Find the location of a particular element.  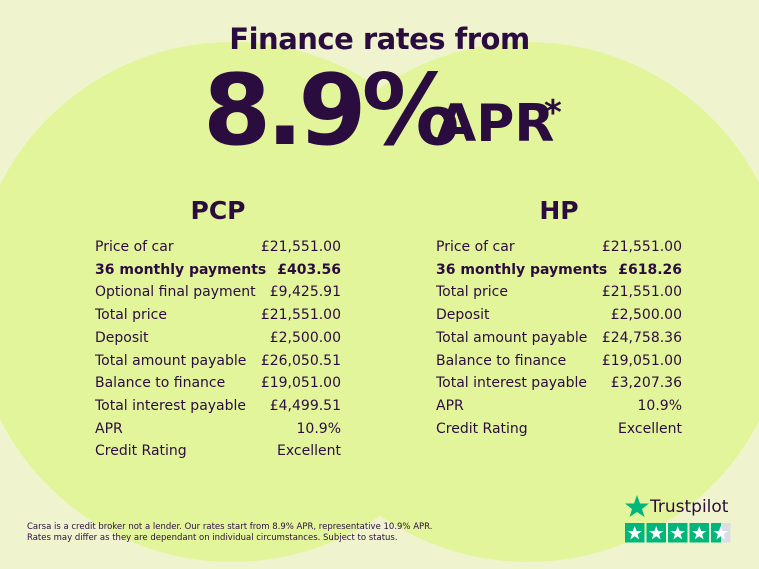

table-title: PCP is located at coordinates (218, 210).